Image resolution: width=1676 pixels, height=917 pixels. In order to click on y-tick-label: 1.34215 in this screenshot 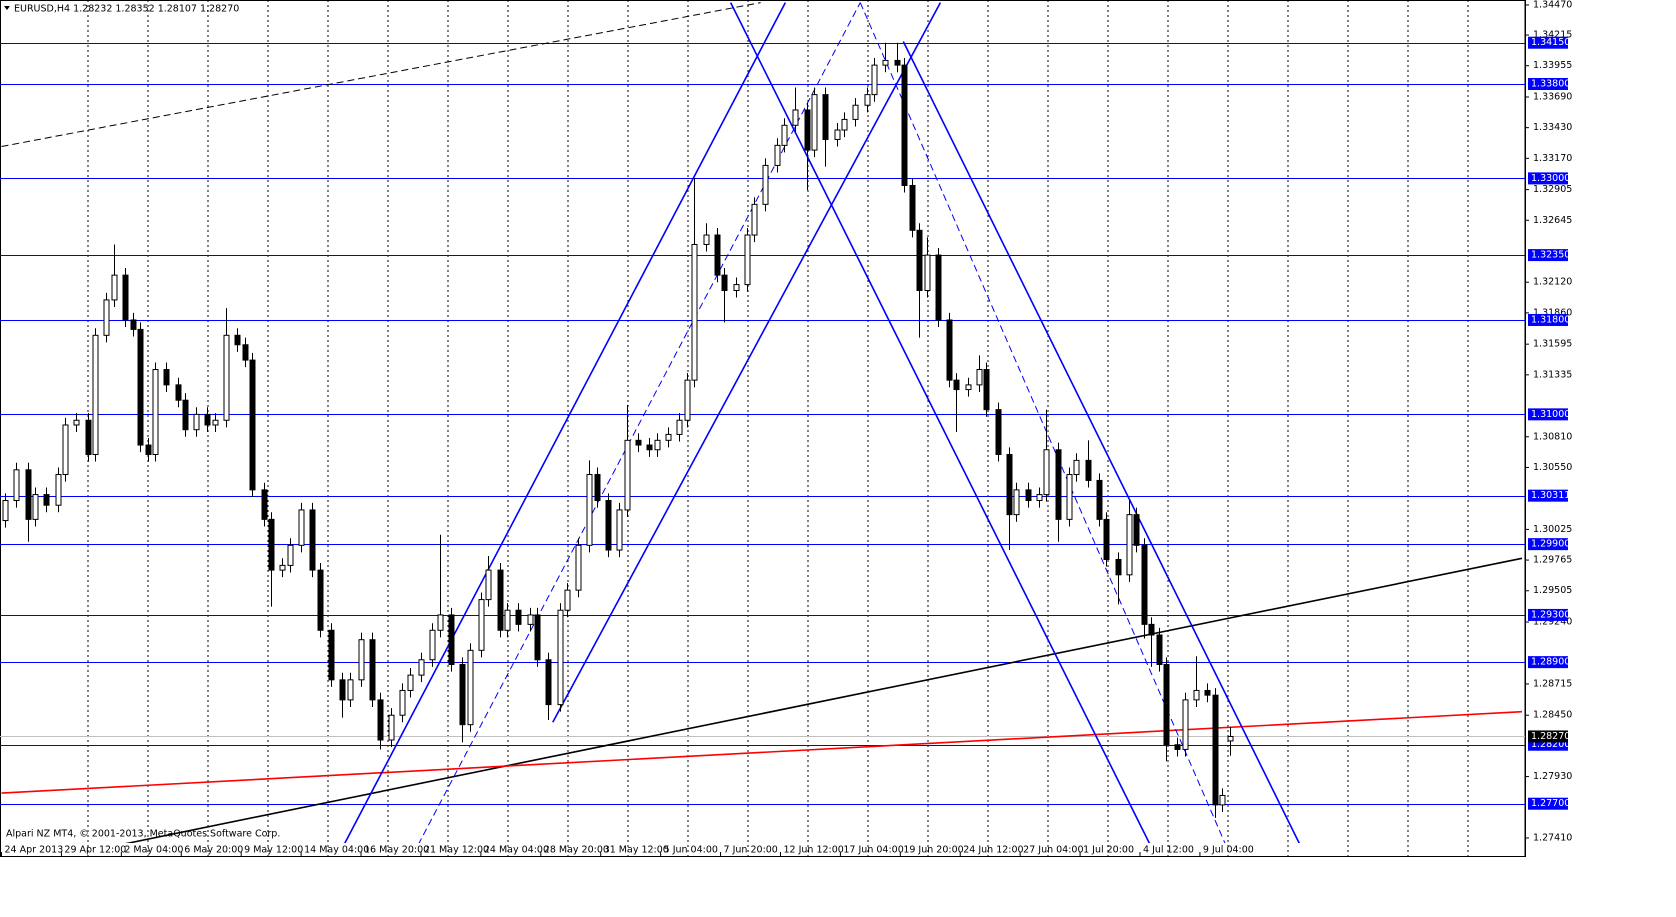, I will do `click(1552, 35)`.